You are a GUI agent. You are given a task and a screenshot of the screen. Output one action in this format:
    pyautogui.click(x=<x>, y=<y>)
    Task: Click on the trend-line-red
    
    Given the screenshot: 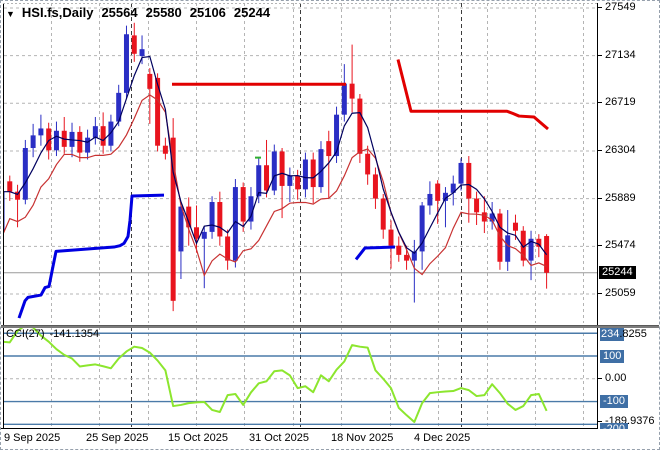 What is the action you would take?
    pyautogui.click(x=472, y=95)
    